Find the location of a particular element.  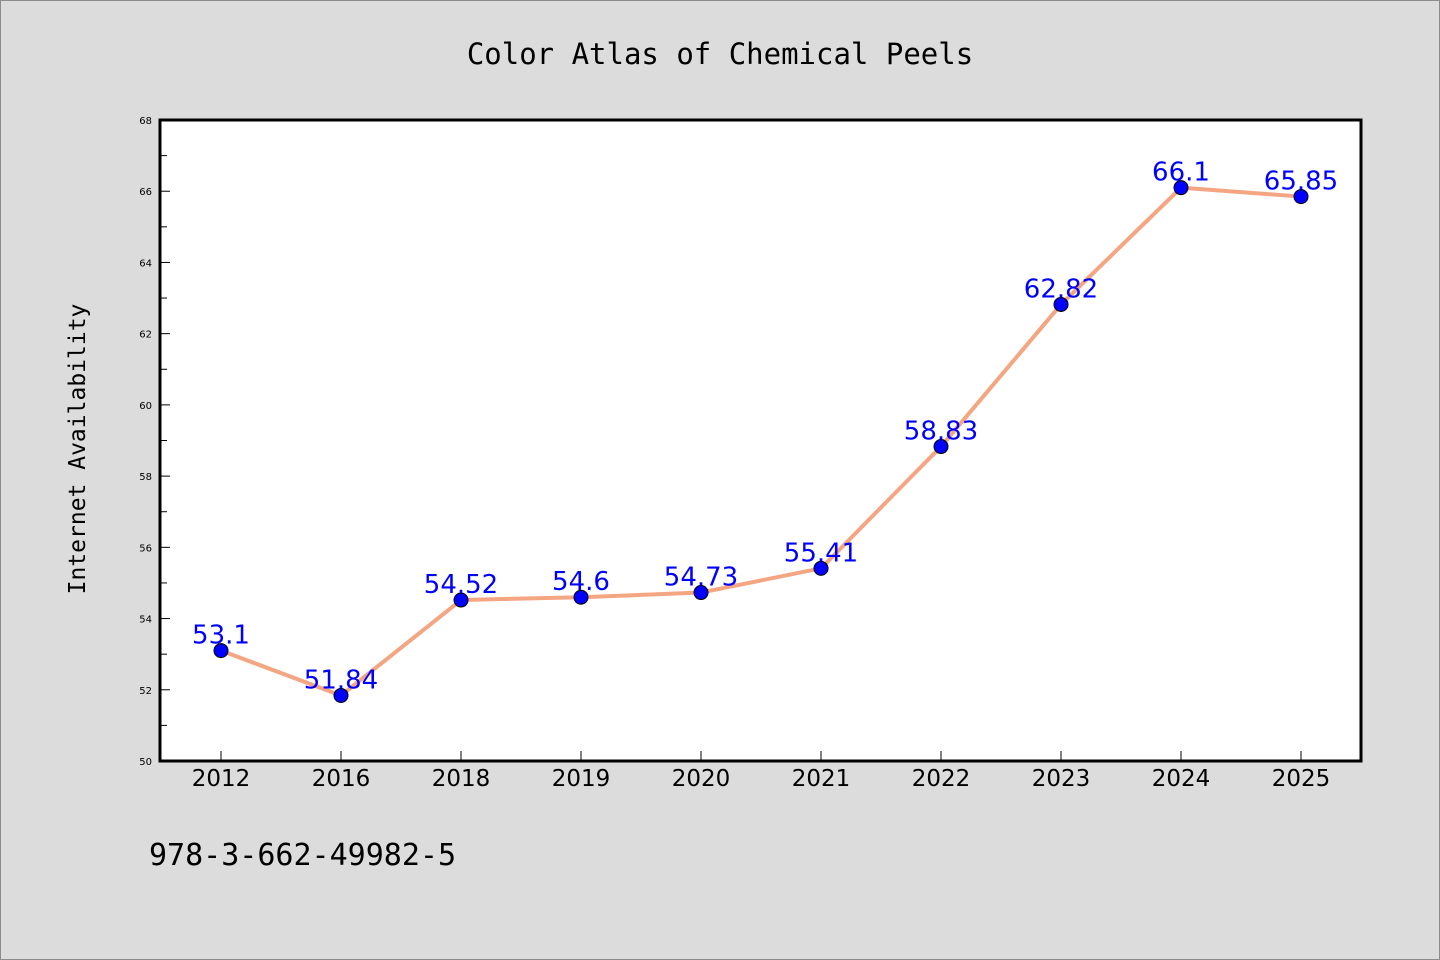

chart-title: Color Atlas of Chemical Peels is located at coordinates (720, 54).